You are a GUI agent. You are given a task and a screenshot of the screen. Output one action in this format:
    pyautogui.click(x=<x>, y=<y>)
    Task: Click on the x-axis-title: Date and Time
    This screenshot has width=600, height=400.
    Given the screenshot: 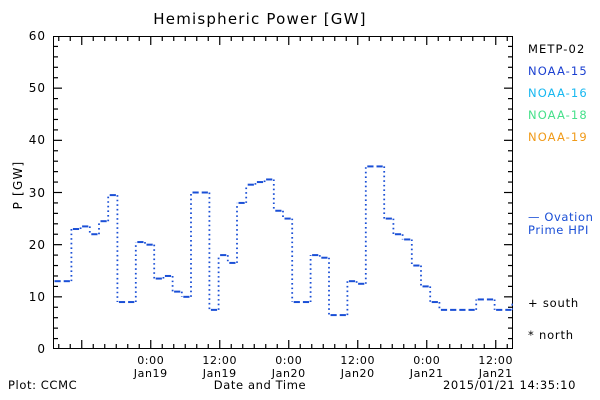 What is the action you would take?
    pyautogui.click(x=260, y=385)
    